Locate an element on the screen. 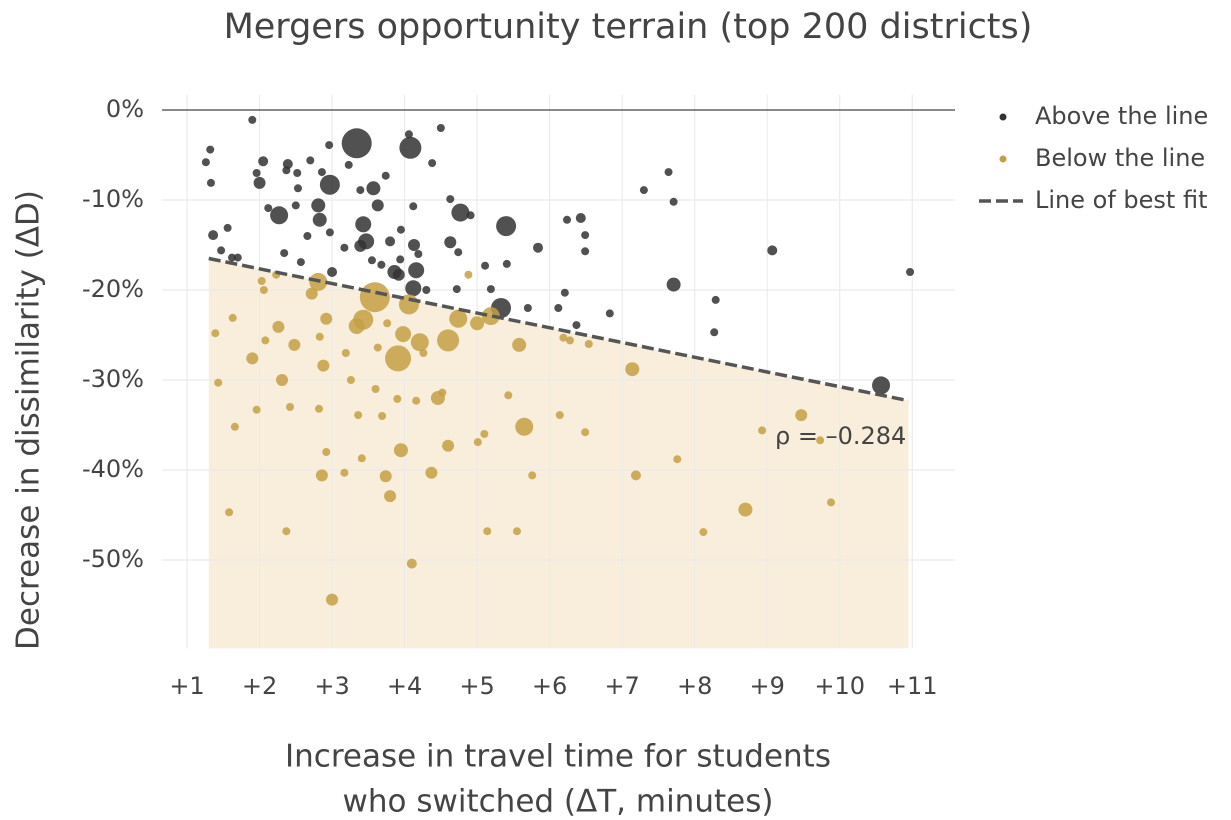 This screenshot has height=820, width=1231. x-axis-title: Increase in travel time for students is located at coordinates (558, 757).